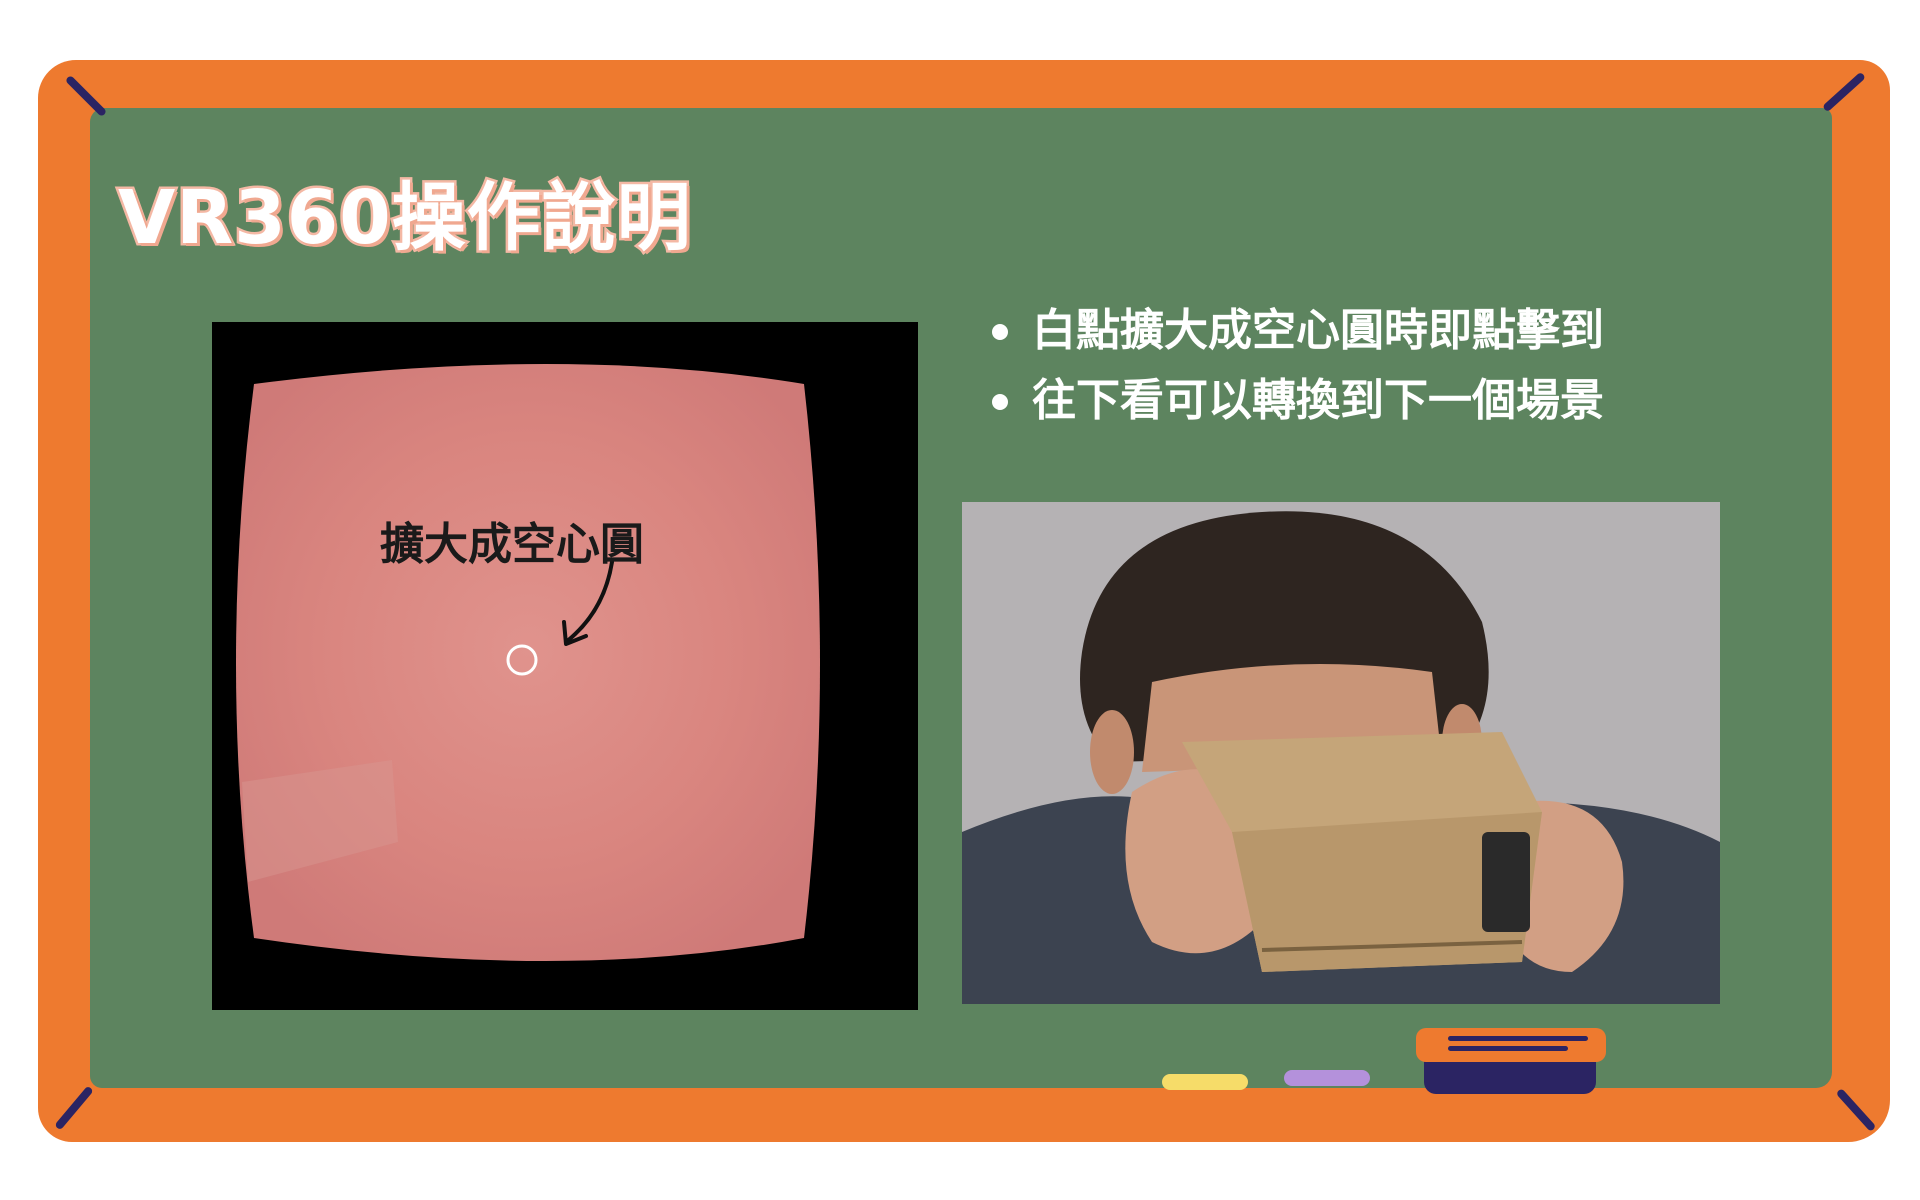  Describe the element at coordinates (1318, 400) in the screenshot. I see `instruction-text: 往下看可以轉換到下一個場景` at that location.